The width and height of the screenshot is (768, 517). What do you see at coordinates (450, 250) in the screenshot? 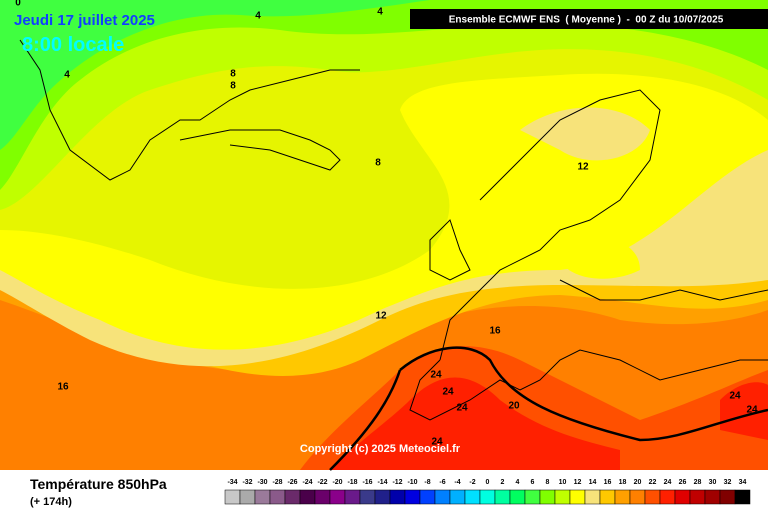
I see `uk-coast` at bounding box center [450, 250].